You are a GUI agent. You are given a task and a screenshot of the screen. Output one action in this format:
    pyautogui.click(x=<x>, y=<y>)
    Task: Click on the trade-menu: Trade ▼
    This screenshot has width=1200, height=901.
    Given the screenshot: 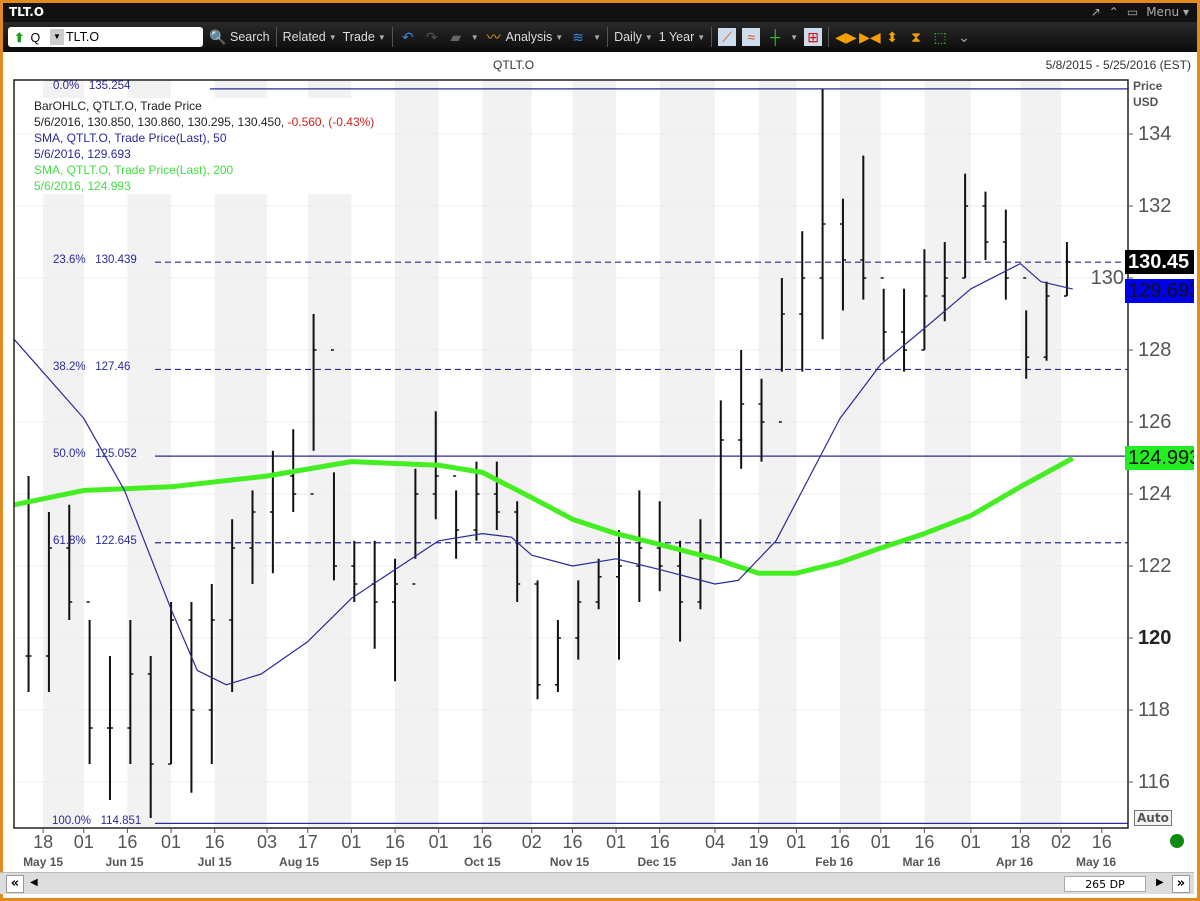 What is the action you would take?
    pyautogui.click(x=364, y=37)
    